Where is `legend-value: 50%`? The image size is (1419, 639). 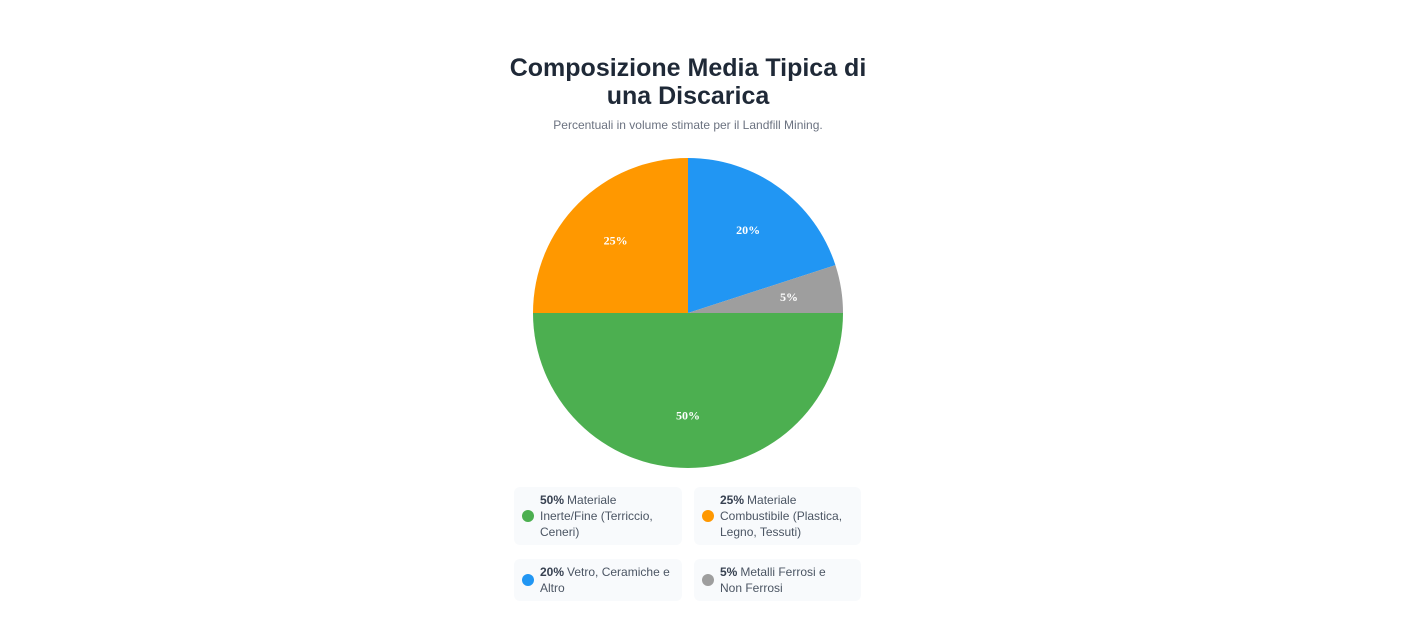 legend-value: 50% is located at coordinates (552, 500).